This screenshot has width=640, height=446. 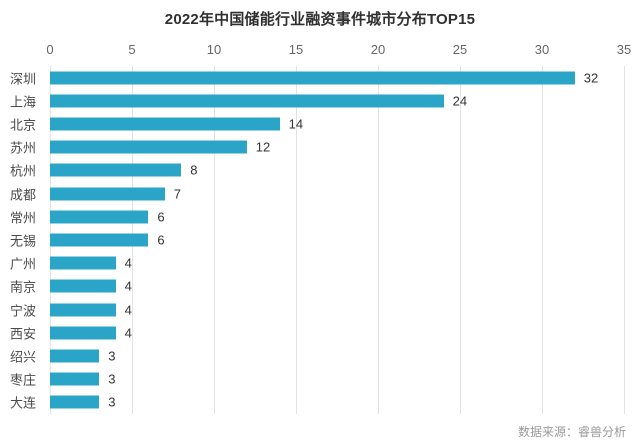 What do you see at coordinates (320, 123) in the screenshot?
I see `bar-row: 北京 14` at bounding box center [320, 123].